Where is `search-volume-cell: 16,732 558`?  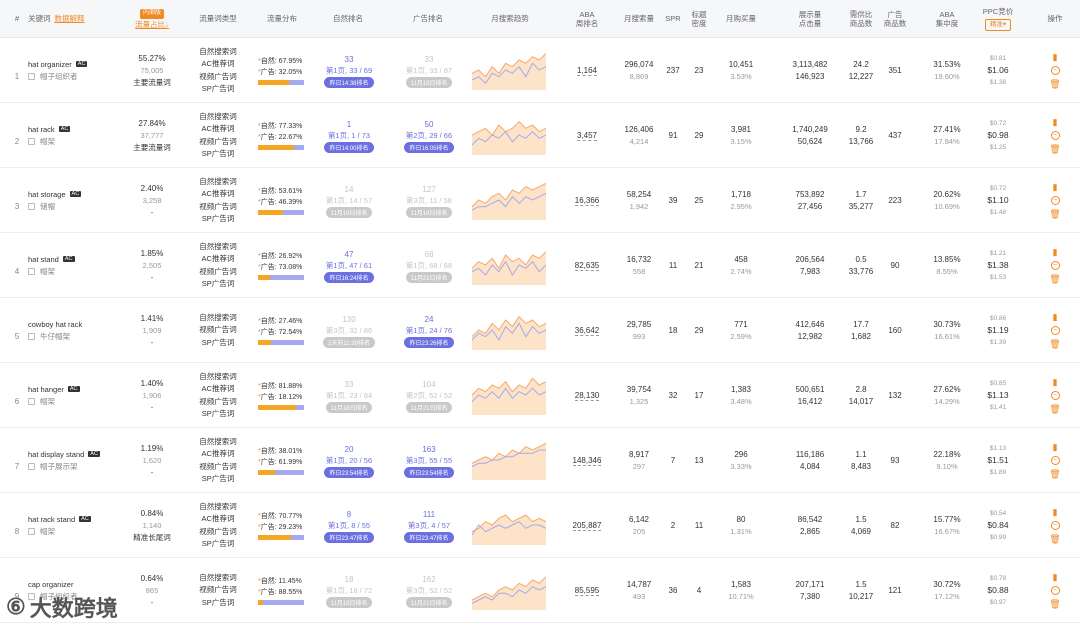
search-volume-cell: 16,732 558 is located at coordinates (639, 265).